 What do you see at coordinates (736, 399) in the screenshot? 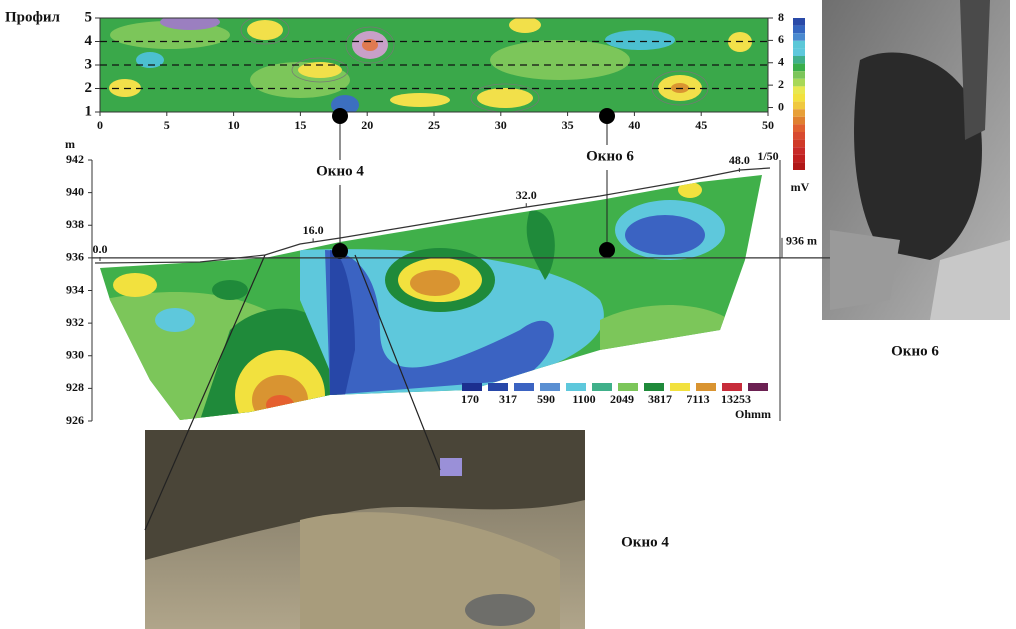
I see `legend-label: 13253` at bounding box center [736, 399].